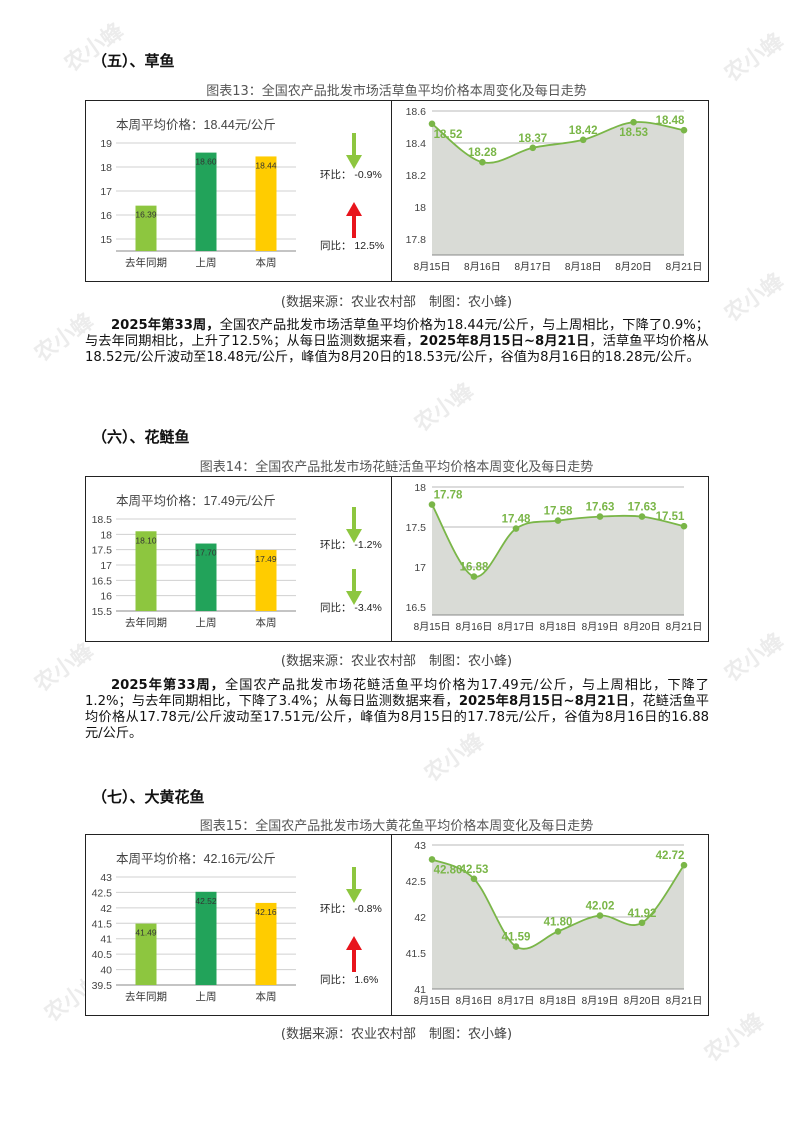  What do you see at coordinates (206, 553) in the screenshot?
I see `bar-value-label: 17.70` at bounding box center [206, 553].